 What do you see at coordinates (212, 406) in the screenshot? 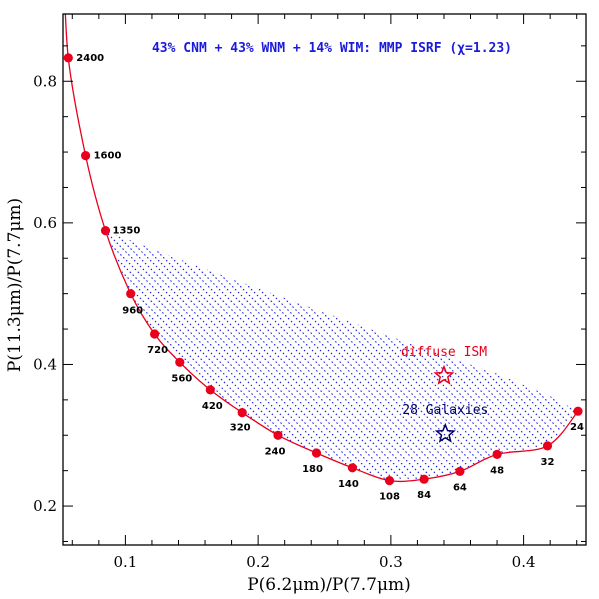
I see `point-label: 420` at bounding box center [212, 406].